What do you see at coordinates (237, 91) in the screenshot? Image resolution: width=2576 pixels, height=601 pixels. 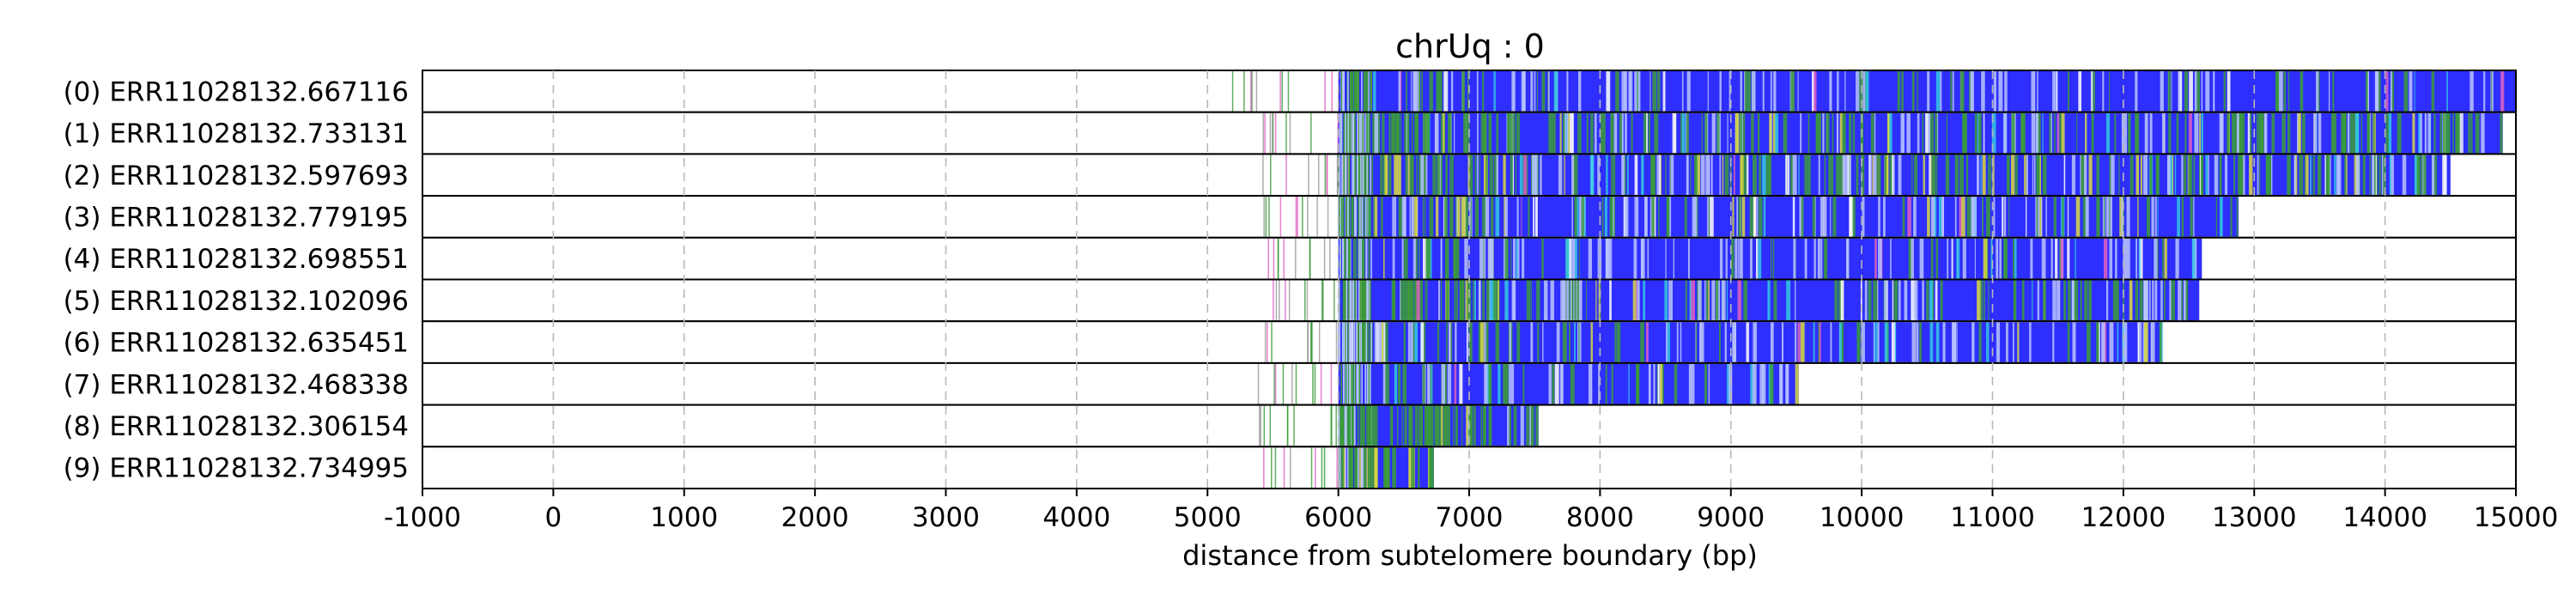 I see `read-label: (0) ERR11028132.667116` at bounding box center [237, 91].